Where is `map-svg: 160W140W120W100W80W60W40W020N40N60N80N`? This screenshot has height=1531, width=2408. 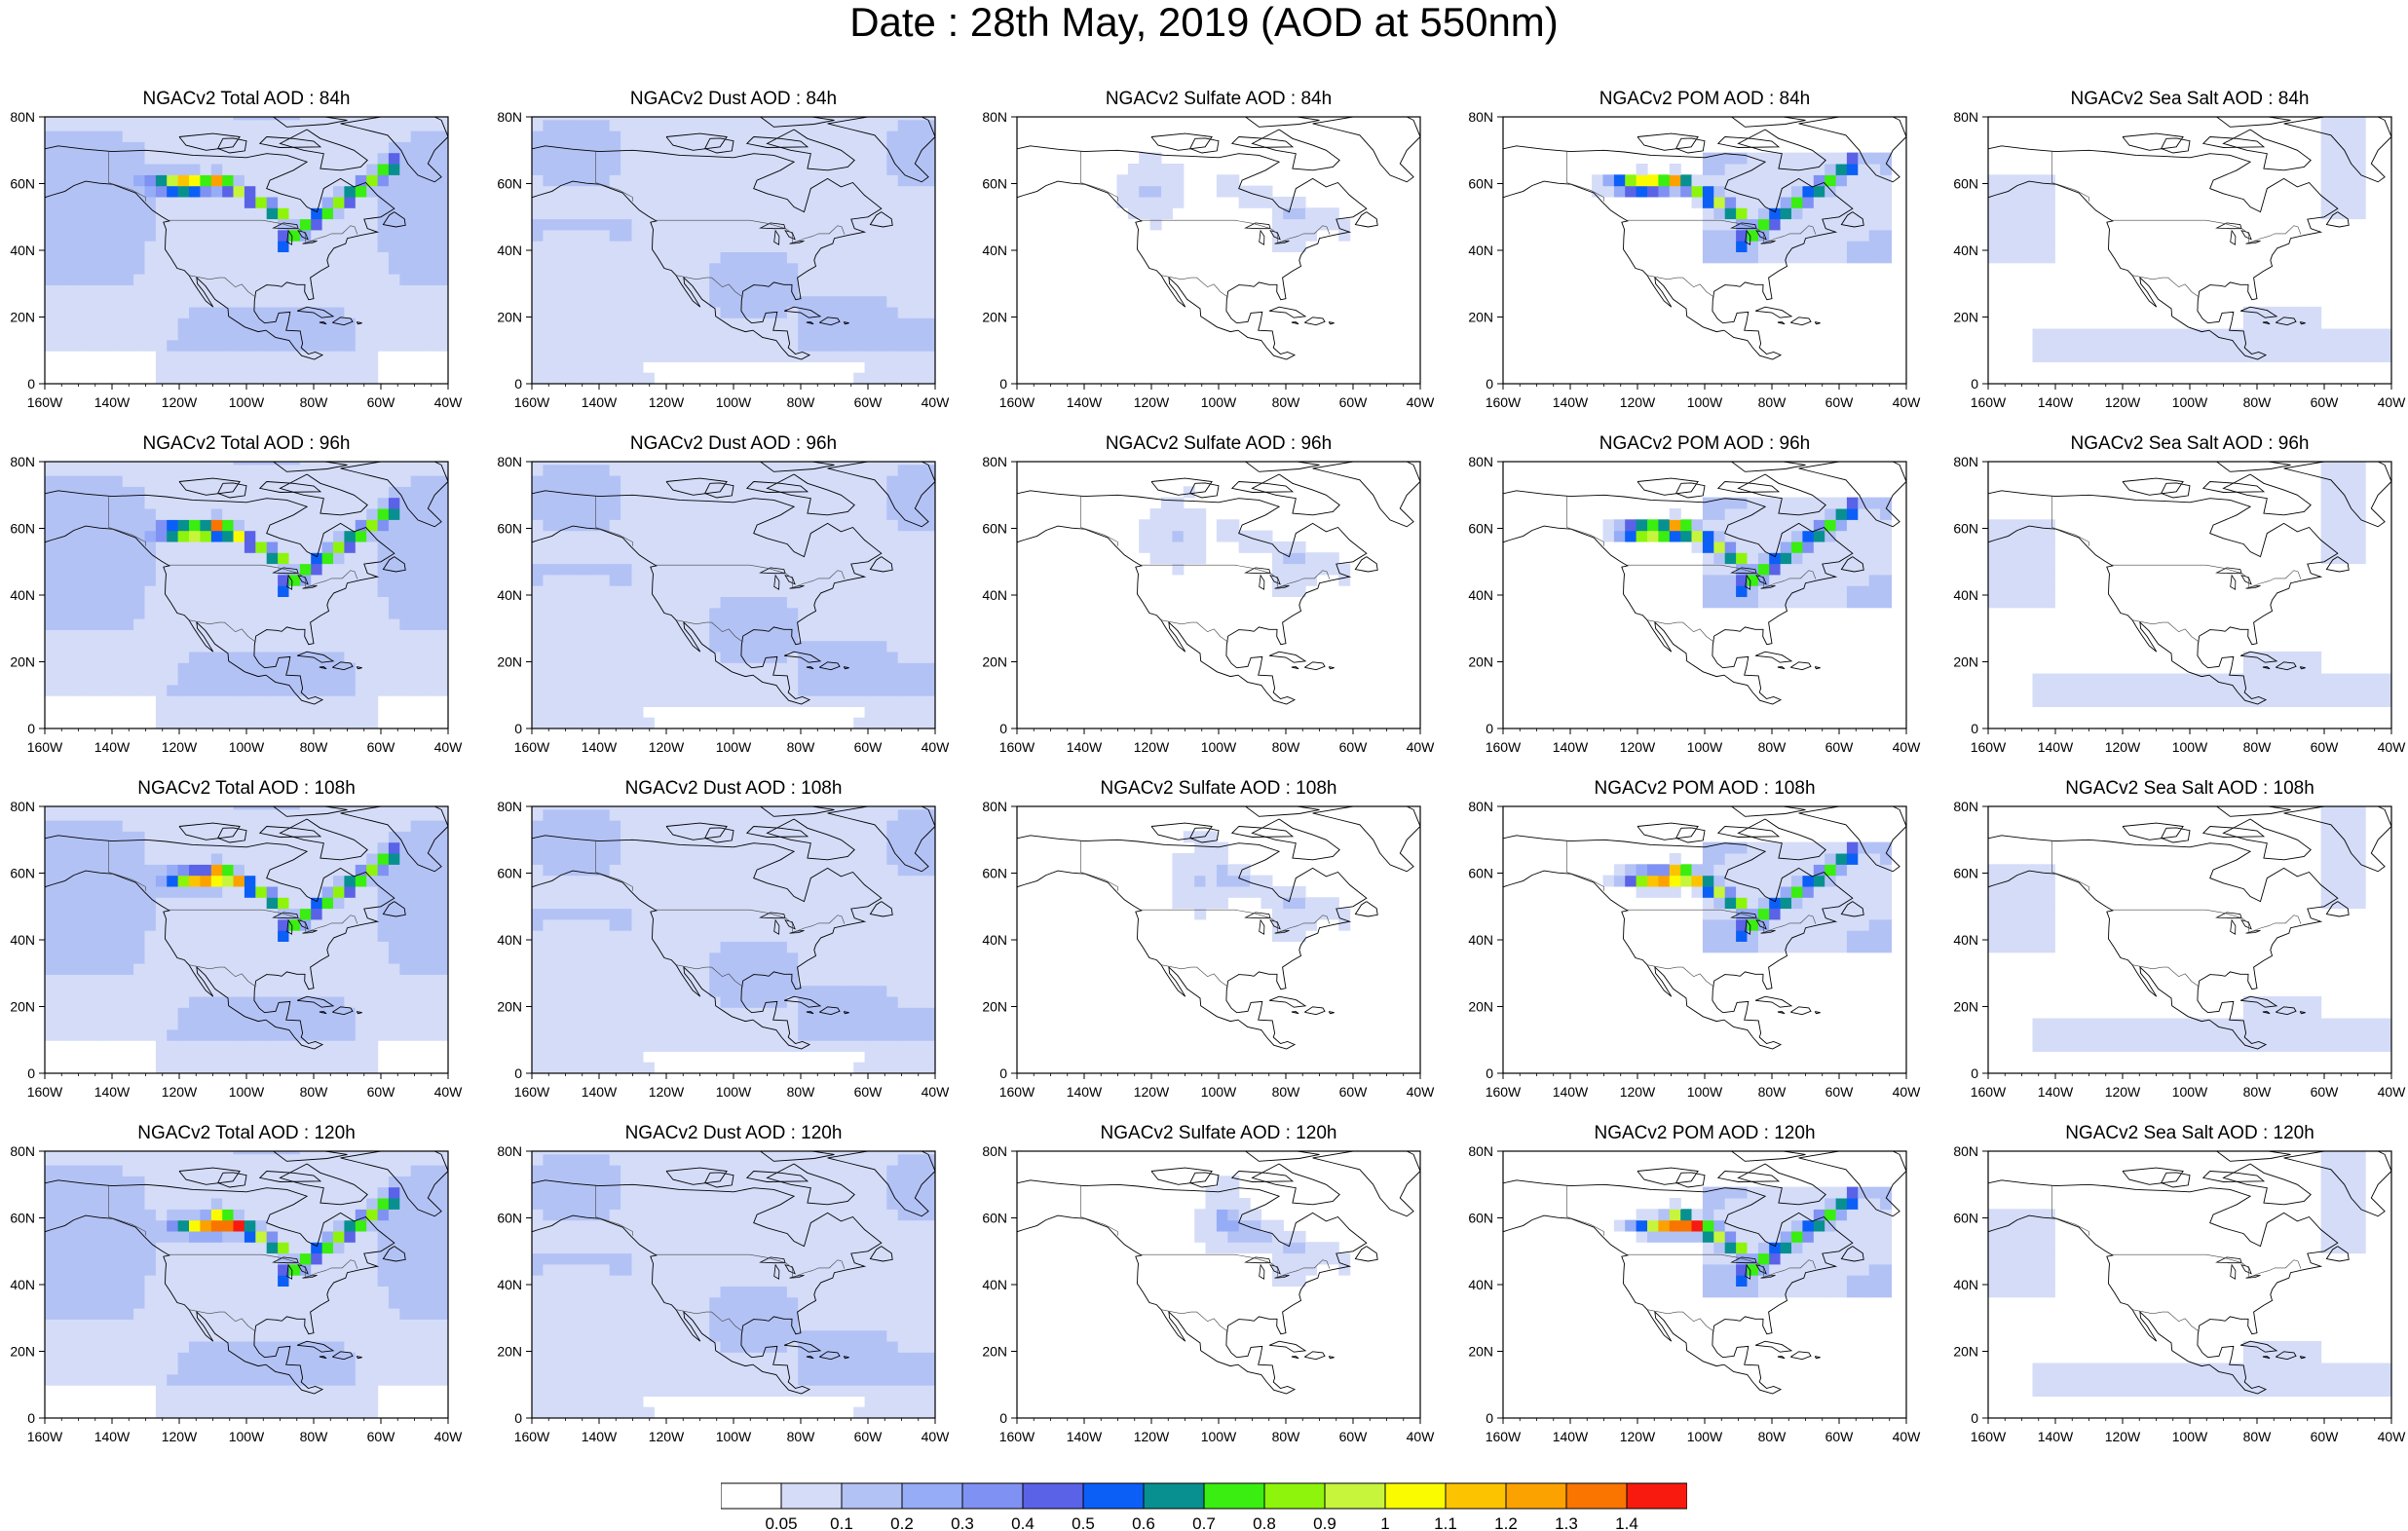
map-svg: 160W140W120W100W80W60W40W020N40N60N80N is located at coordinates (243, 255).